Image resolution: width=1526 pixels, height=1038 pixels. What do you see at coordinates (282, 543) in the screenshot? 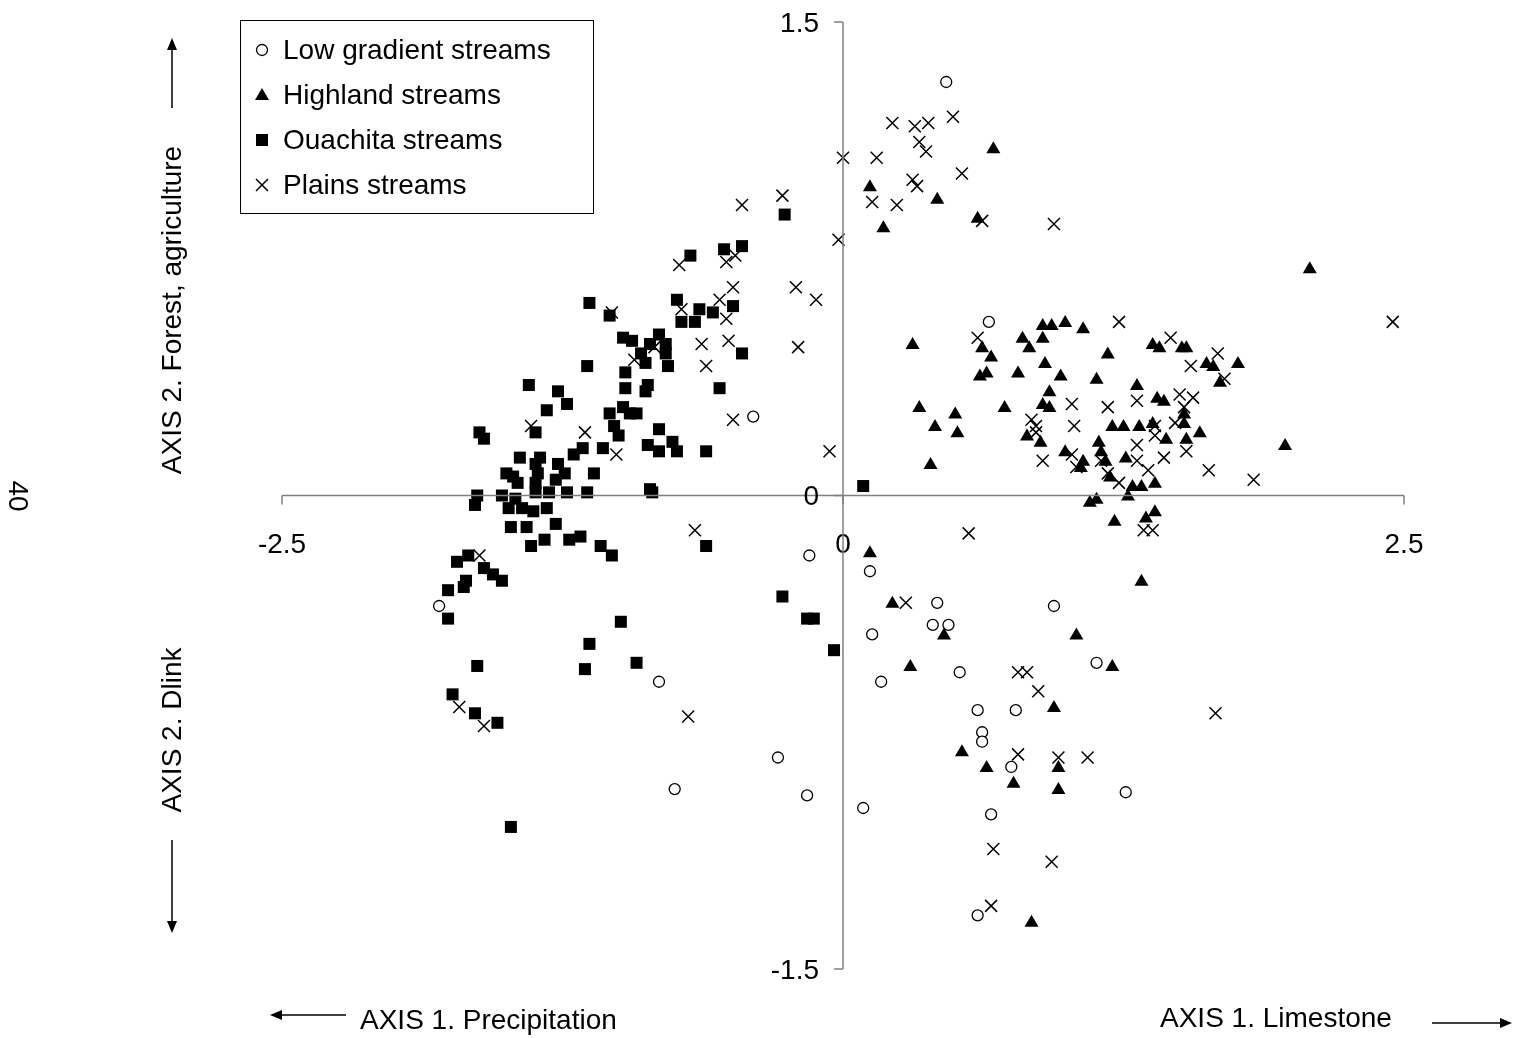
I see `x-tick-label: -2.5` at bounding box center [282, 543].